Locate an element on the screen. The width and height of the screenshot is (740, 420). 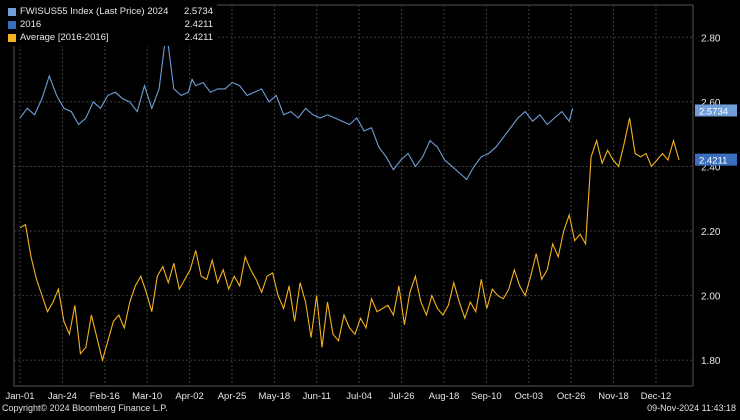
x-tick-label: May-18 is located at coordinates (275, 396).